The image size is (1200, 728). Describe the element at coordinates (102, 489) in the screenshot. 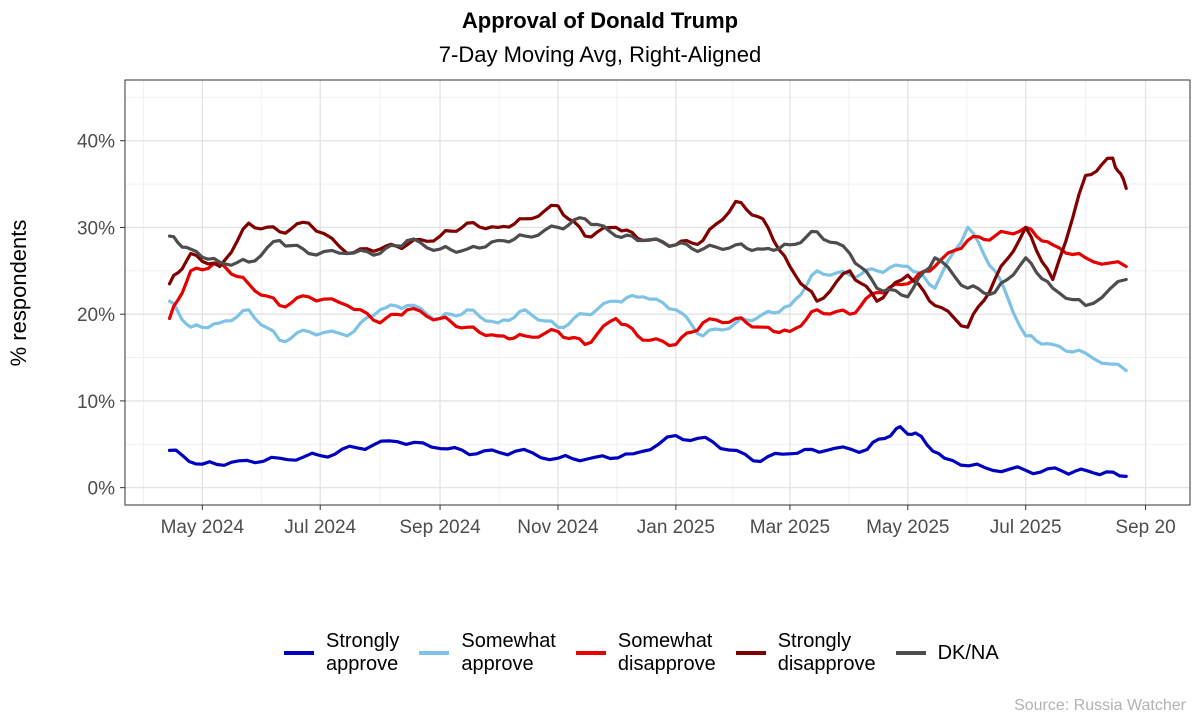

I see `y-tick-label: 0%` at that location.